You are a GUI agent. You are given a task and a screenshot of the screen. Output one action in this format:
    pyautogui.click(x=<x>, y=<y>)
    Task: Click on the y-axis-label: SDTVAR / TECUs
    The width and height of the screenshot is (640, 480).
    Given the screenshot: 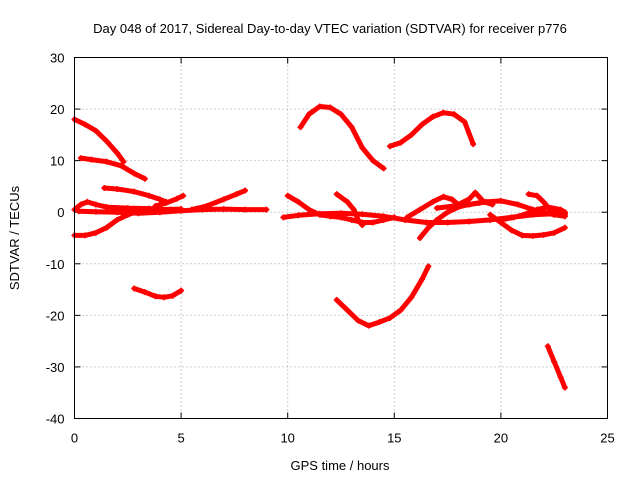 What is the action you would take?
    pyautogui.click(x=14, y=237)
    